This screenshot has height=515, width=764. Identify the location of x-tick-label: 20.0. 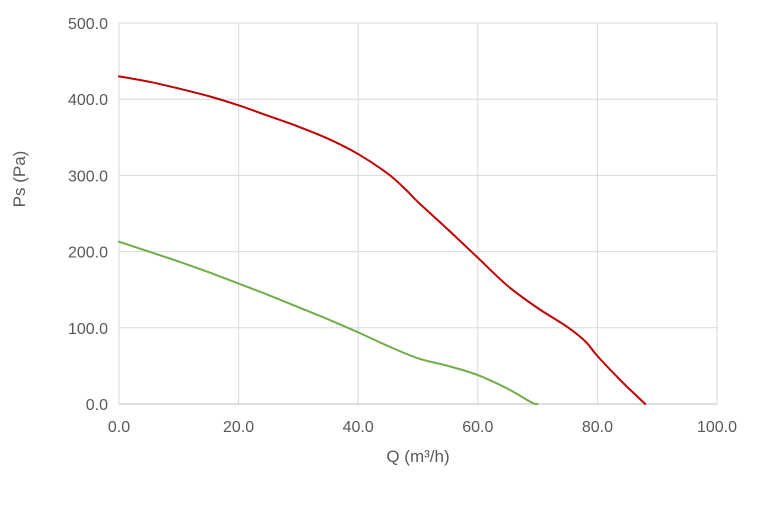
(238, 427).